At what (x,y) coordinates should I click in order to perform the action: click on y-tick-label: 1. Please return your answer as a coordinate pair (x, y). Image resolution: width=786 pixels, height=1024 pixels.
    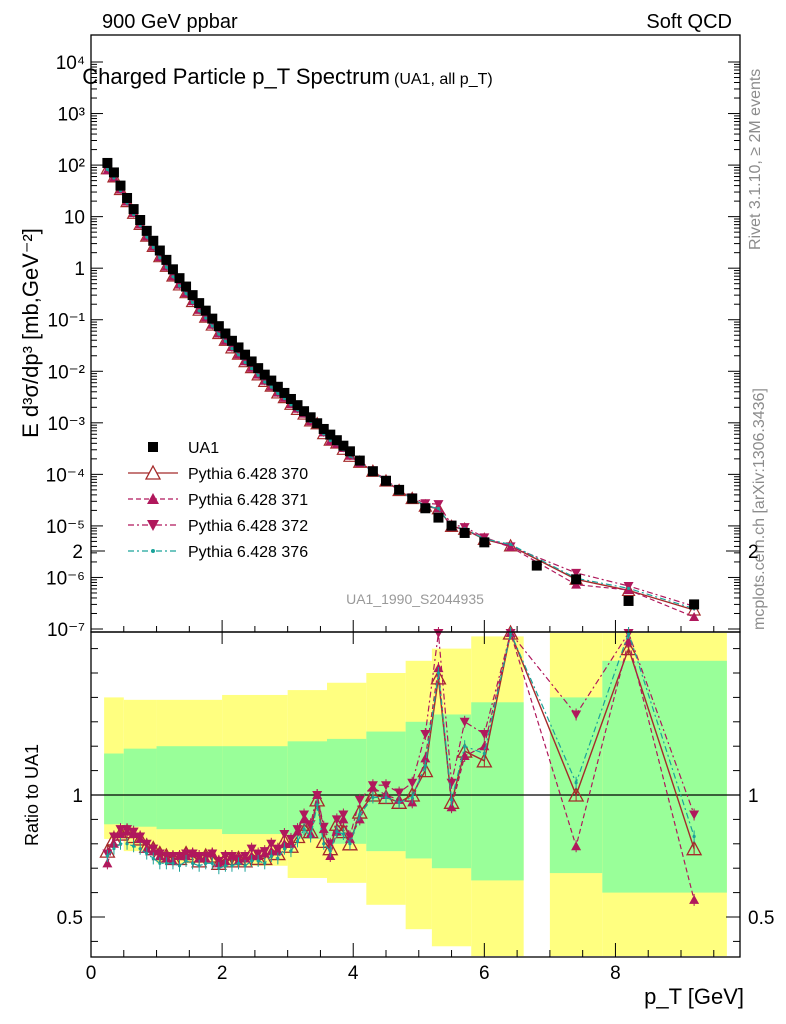
    Looking at the image, I should click on (79, 269).